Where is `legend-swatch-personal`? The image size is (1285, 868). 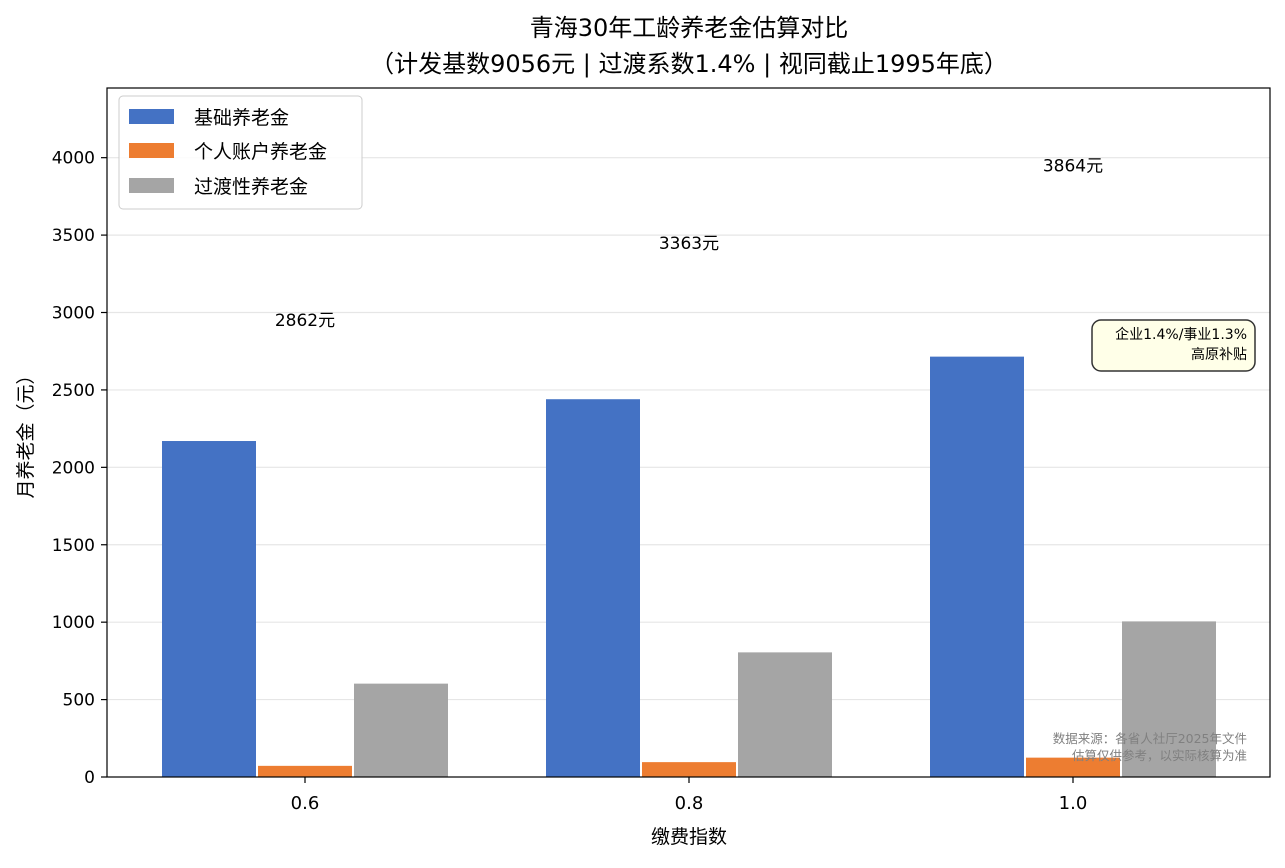 legend-swatch-personal is located at coordinates (151, 150).